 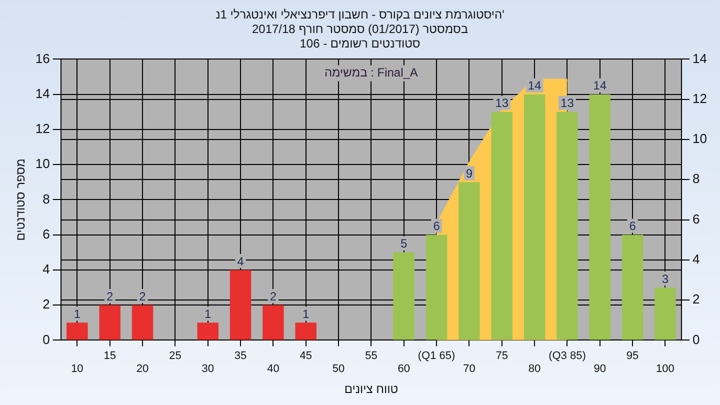 What do you see at coordinates (42, 58) in the screenshot?
I see `y-tick-label: 16` at bounding box center [42, 58].